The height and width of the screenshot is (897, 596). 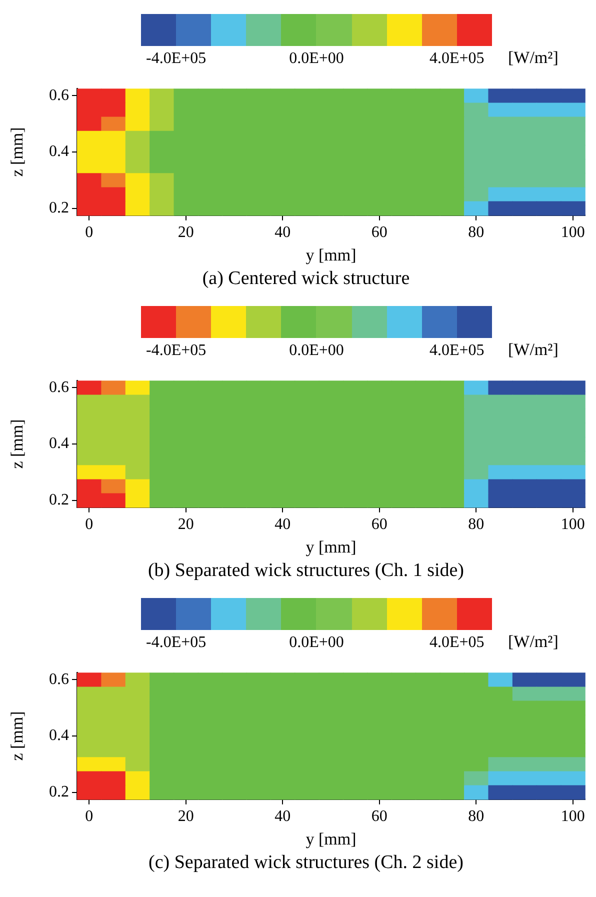 What do you see at coordinates (306, 571) in the screenshot?
I see `text: (b) Separated wick structures (Ch. 1 side)` at bounding box center [306, 571].